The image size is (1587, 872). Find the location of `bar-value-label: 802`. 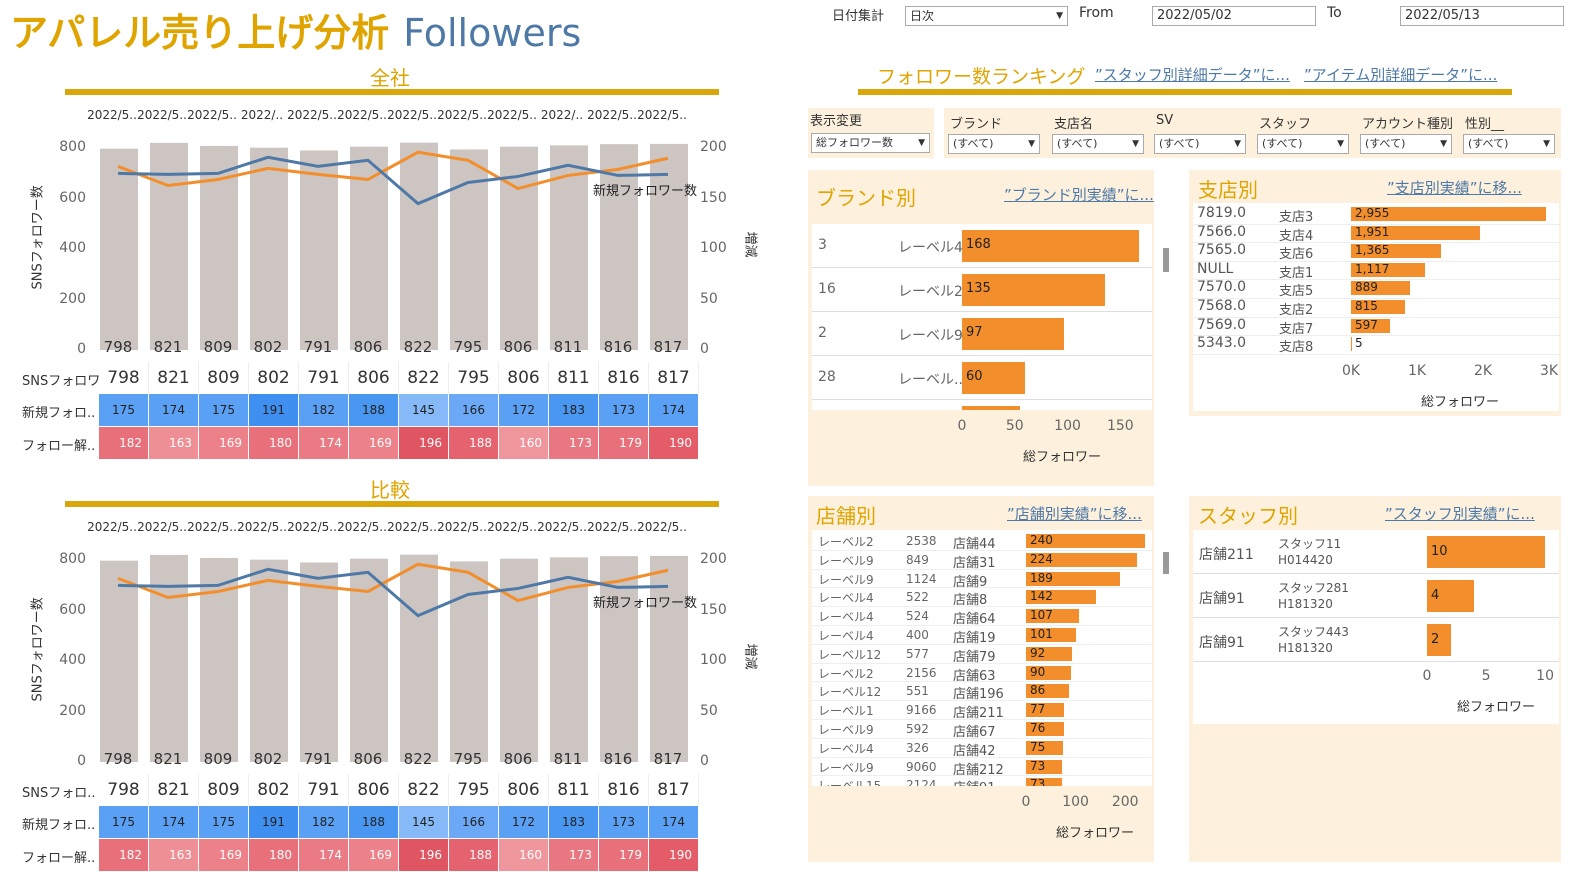

bar-value-label: 802 is located at coordinates (268, 759).